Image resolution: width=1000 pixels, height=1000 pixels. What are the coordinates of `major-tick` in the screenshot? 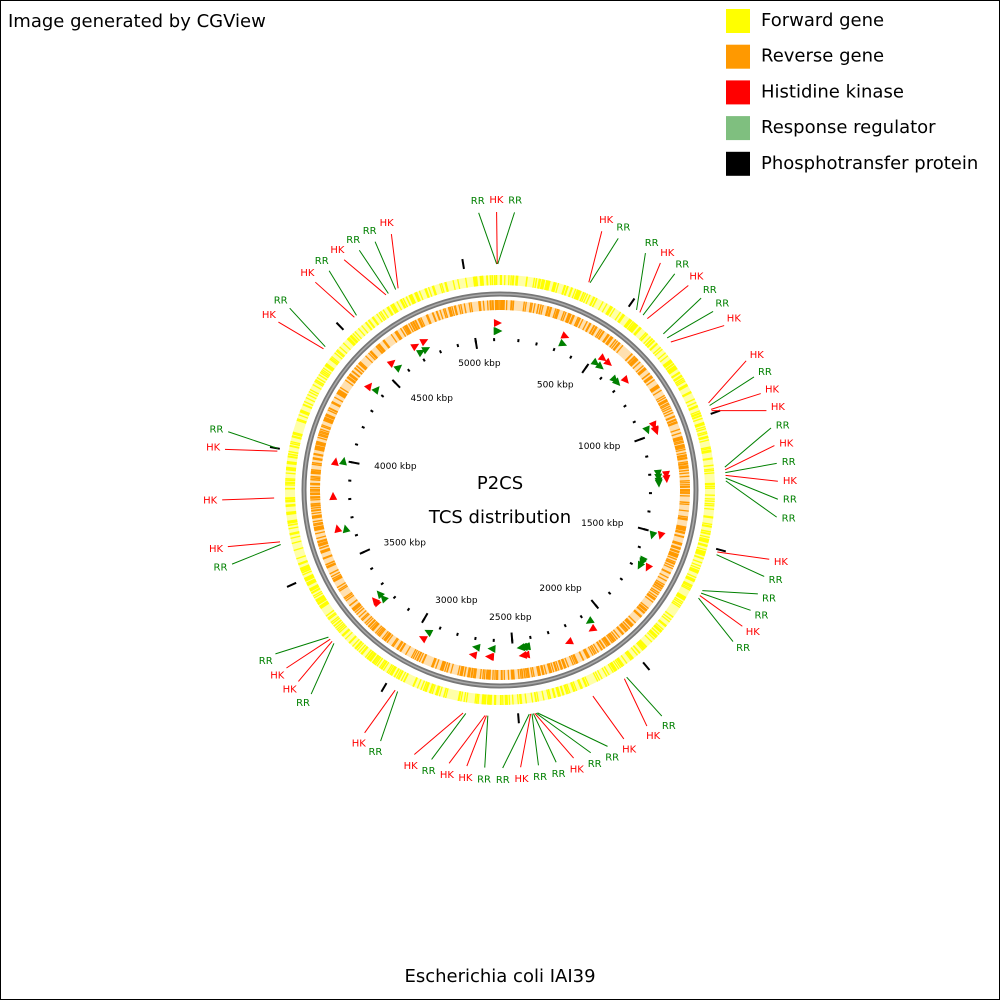 It's located at (640, 439).